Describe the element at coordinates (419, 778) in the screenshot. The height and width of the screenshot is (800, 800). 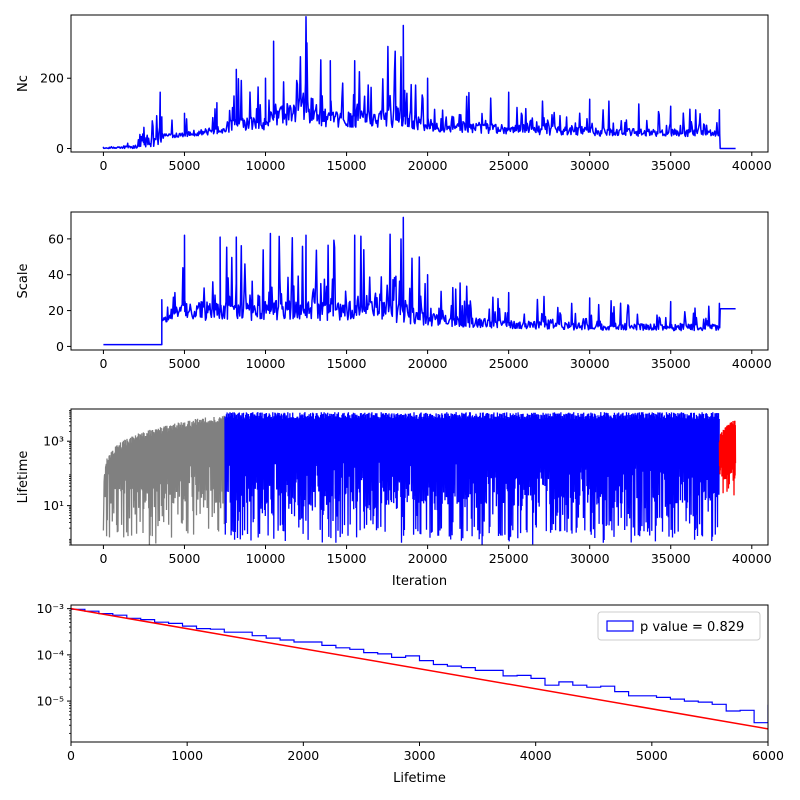
I see `x-axis-label: Lifetime` at that location.